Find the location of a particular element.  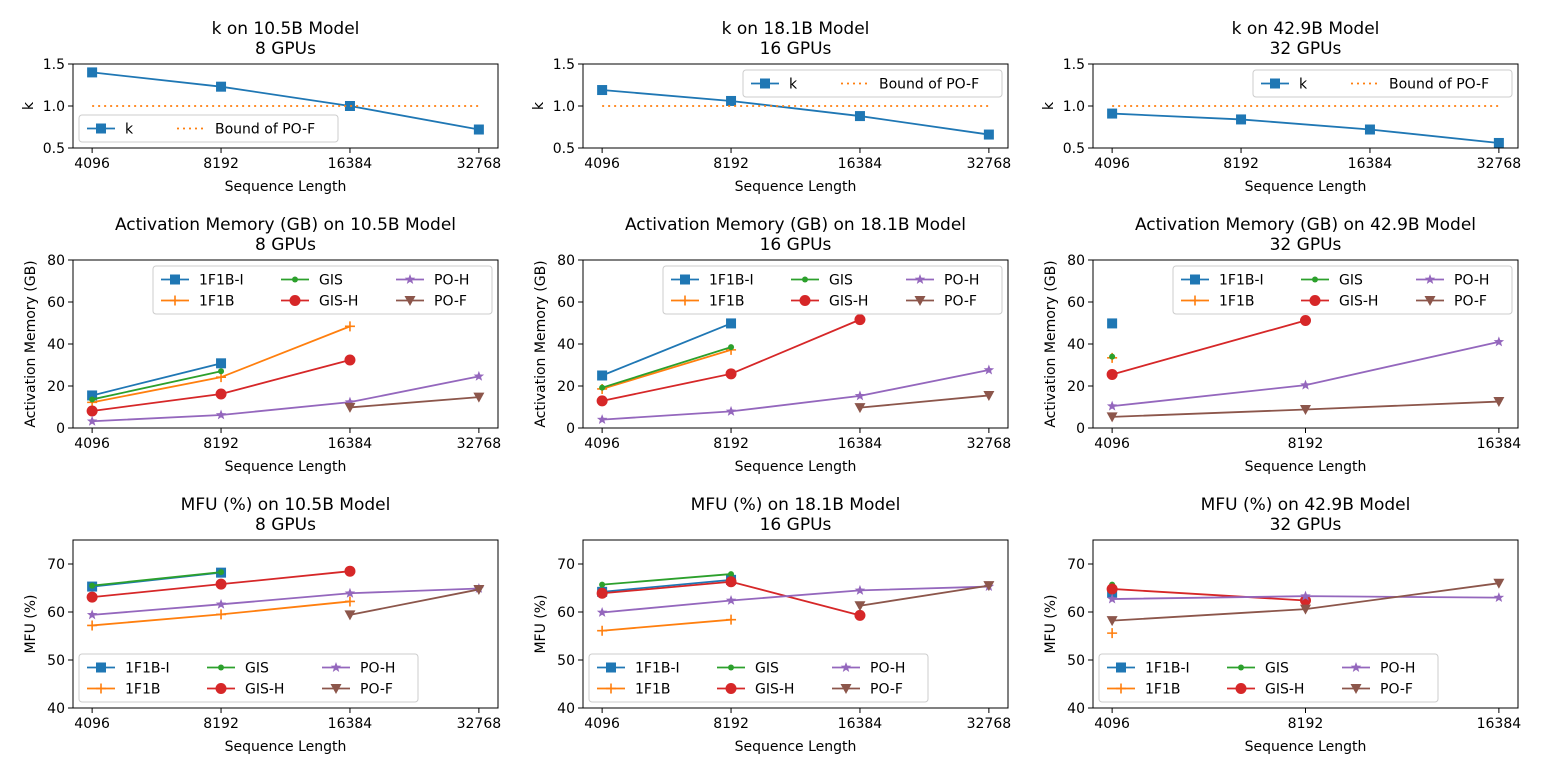

chart-subtitle: 8 GPUs is located at coordinates (285, 245).